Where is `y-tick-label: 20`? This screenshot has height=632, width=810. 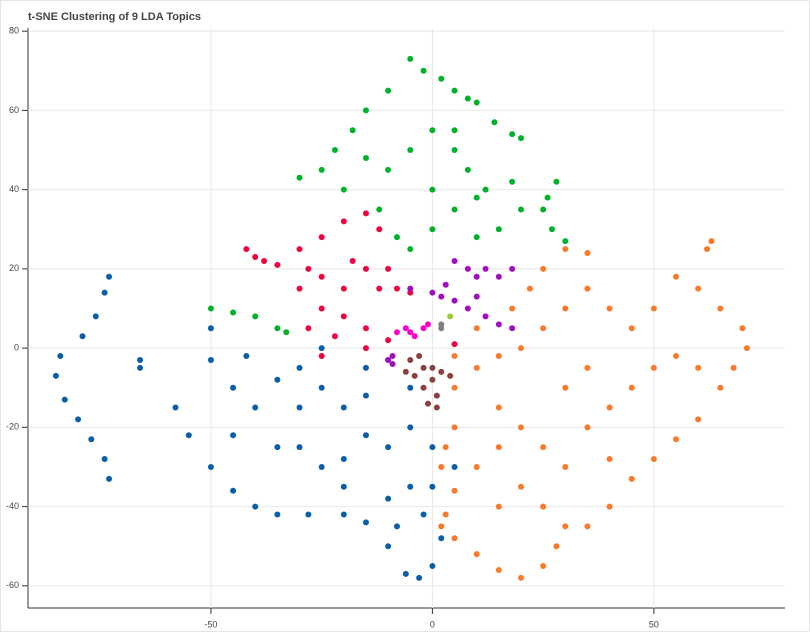
y-tick-label: 20 is located at coordinates (14, 268).